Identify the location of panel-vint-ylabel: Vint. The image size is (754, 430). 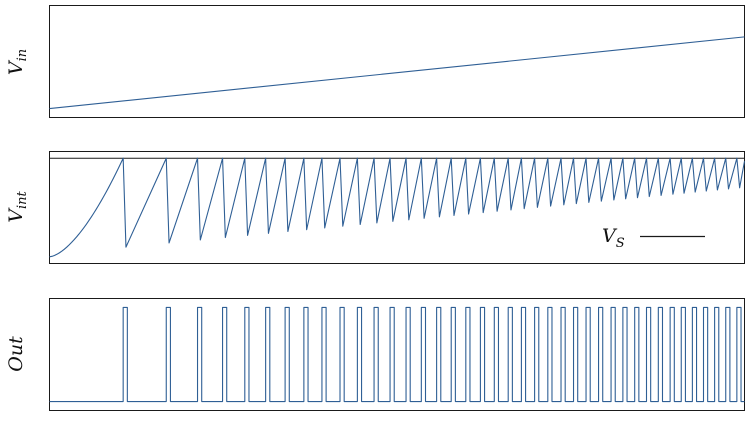
(17, 206).